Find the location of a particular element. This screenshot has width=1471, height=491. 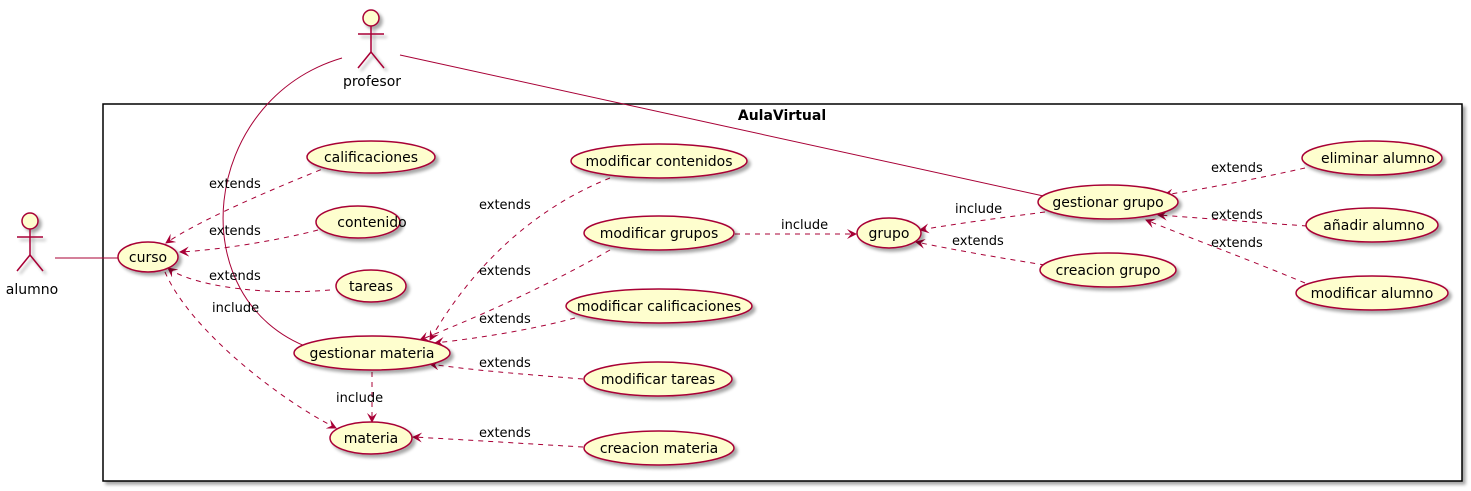

usecase-contenido-label: contenido is located at coordinates (371, 223).